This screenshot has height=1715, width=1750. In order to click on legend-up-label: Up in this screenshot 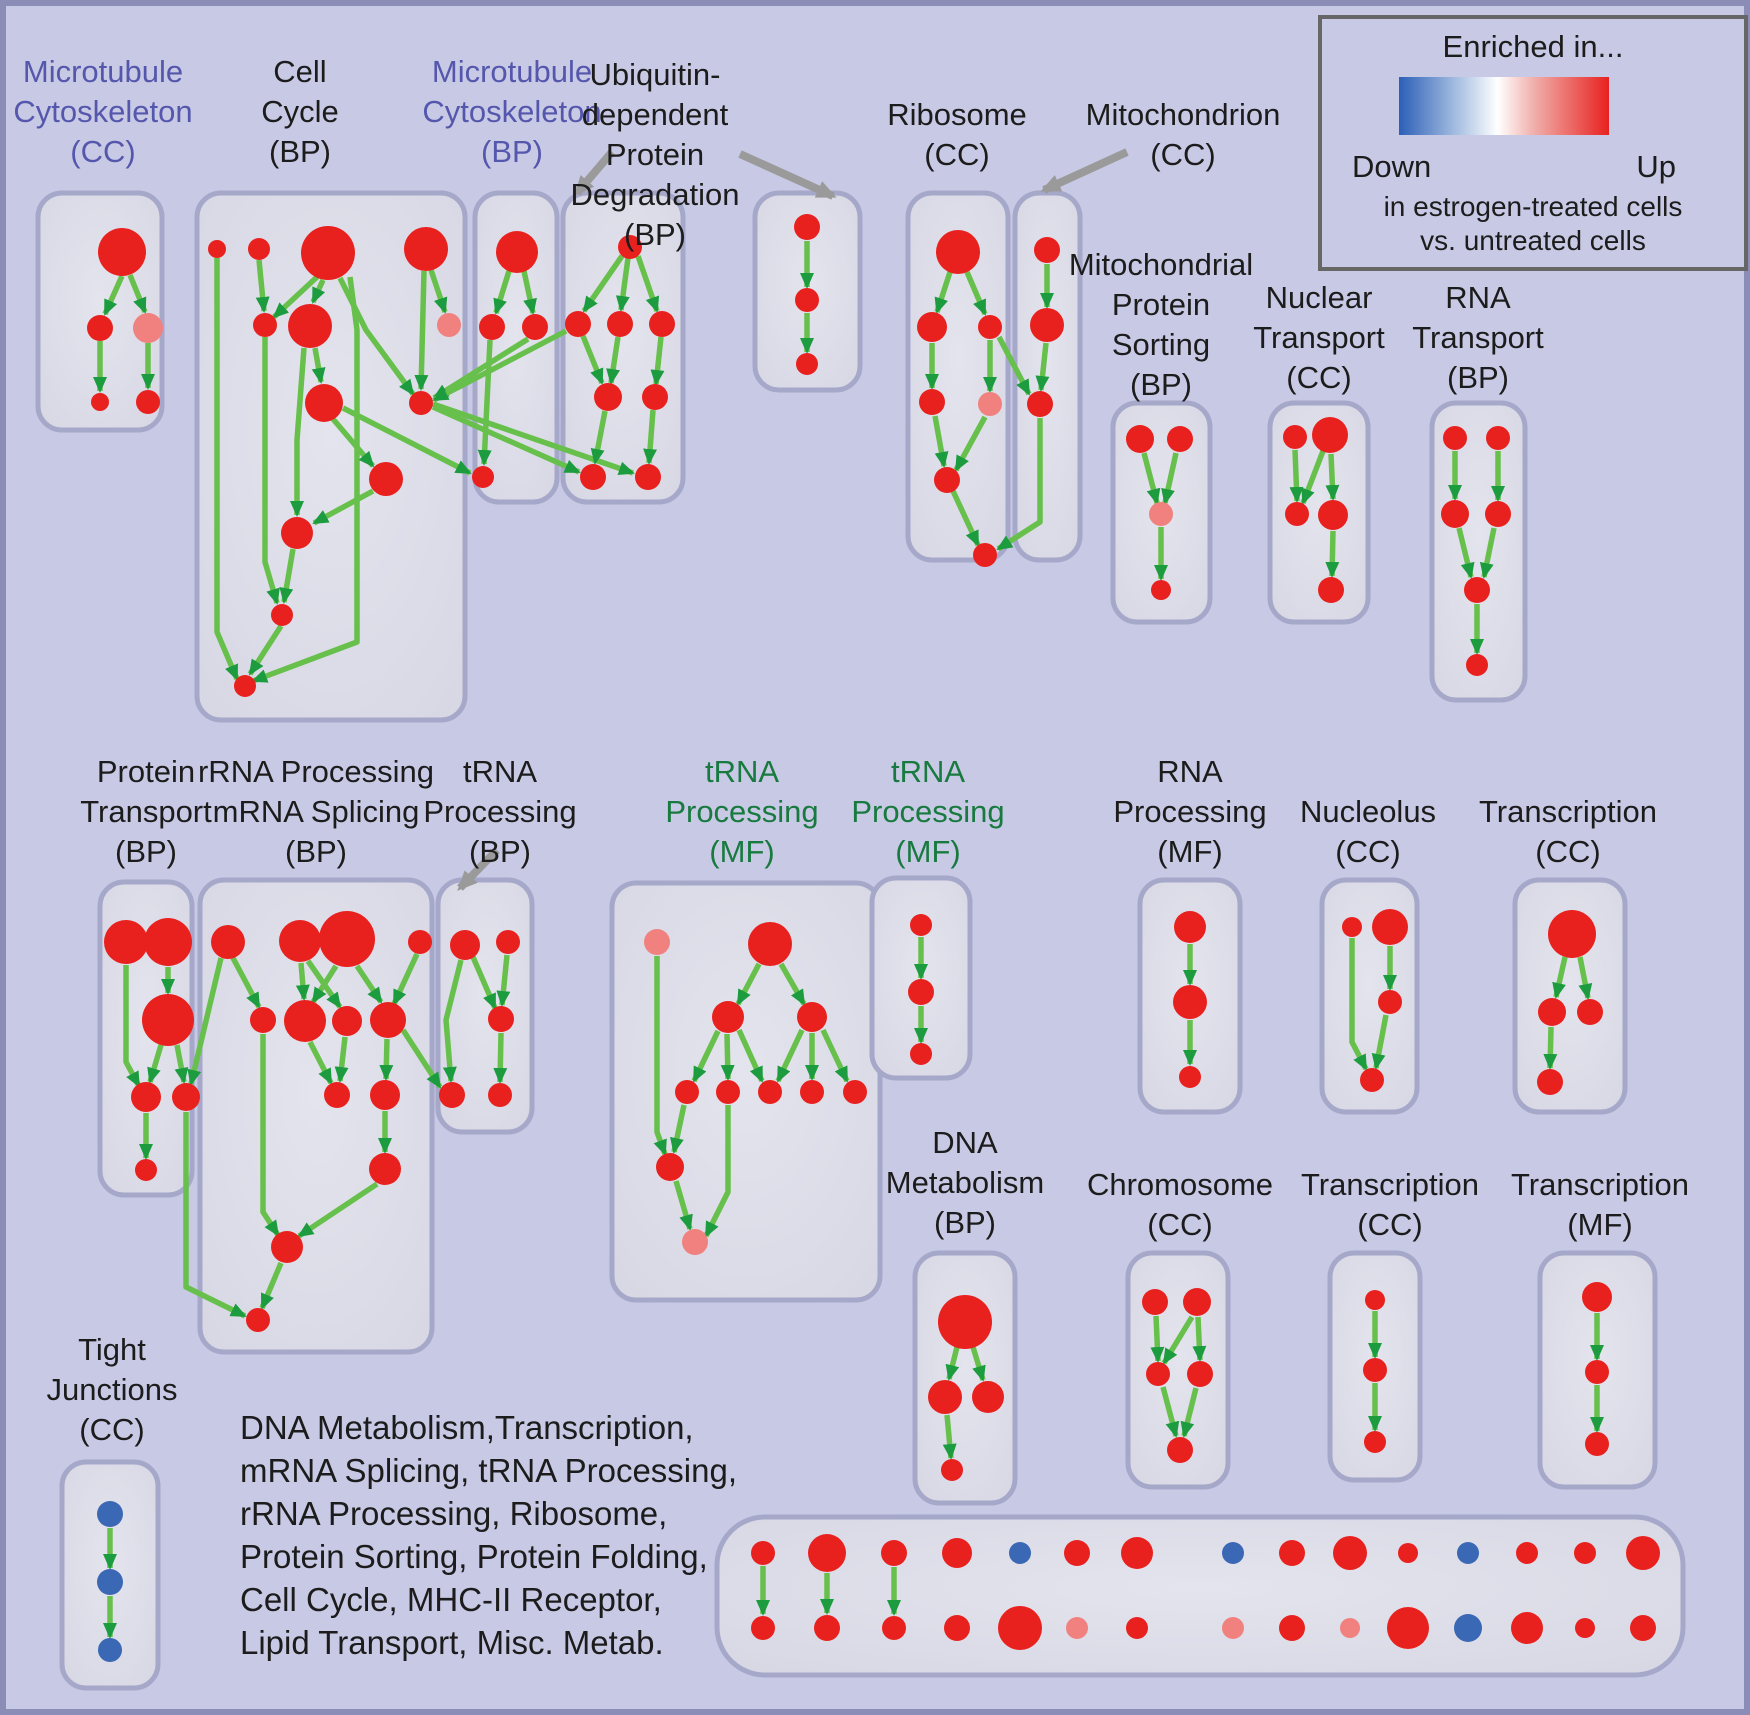, I will do `click(1656, 166)`.